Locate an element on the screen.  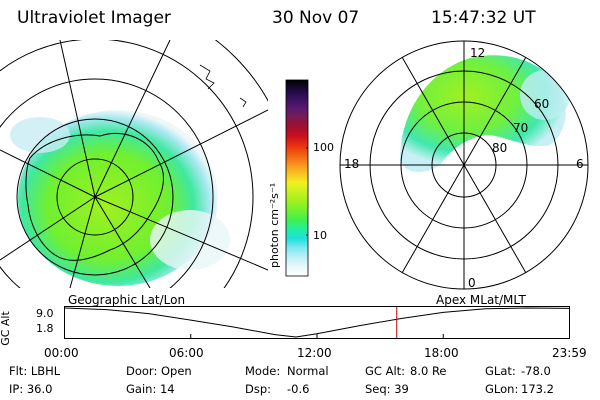
altitude-ylabel: GC Alt is located at coordinates (6, 328).